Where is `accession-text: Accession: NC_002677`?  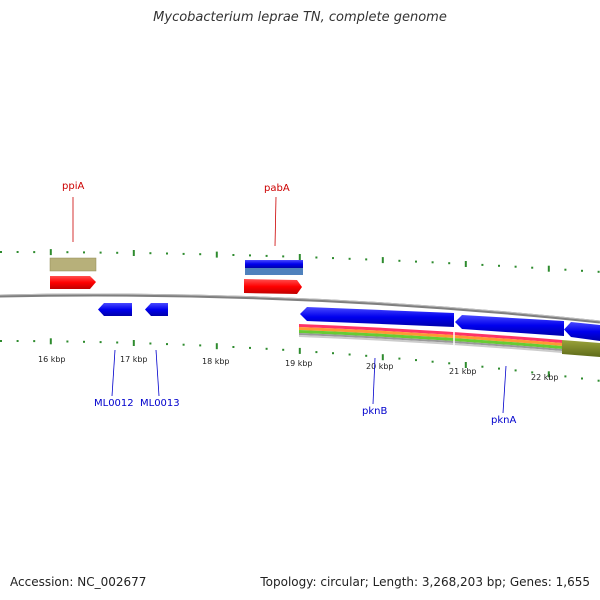 accession-text: Accession: NC_002677 is located at coordinates (78, 582).